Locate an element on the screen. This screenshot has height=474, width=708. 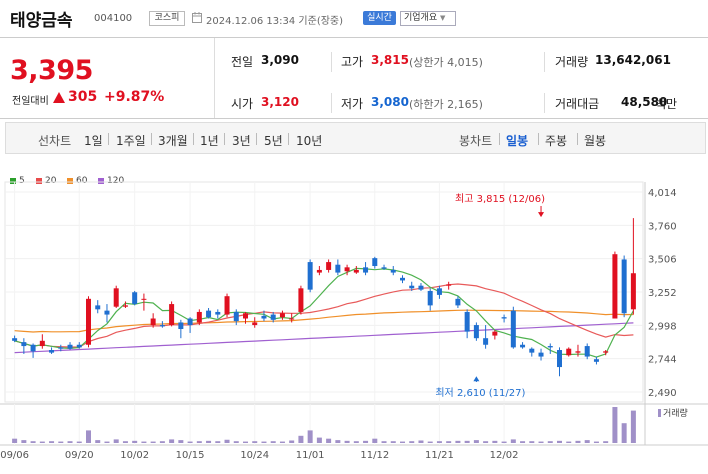
tab-3m: 3개월 is located at coordinates (173, 141).